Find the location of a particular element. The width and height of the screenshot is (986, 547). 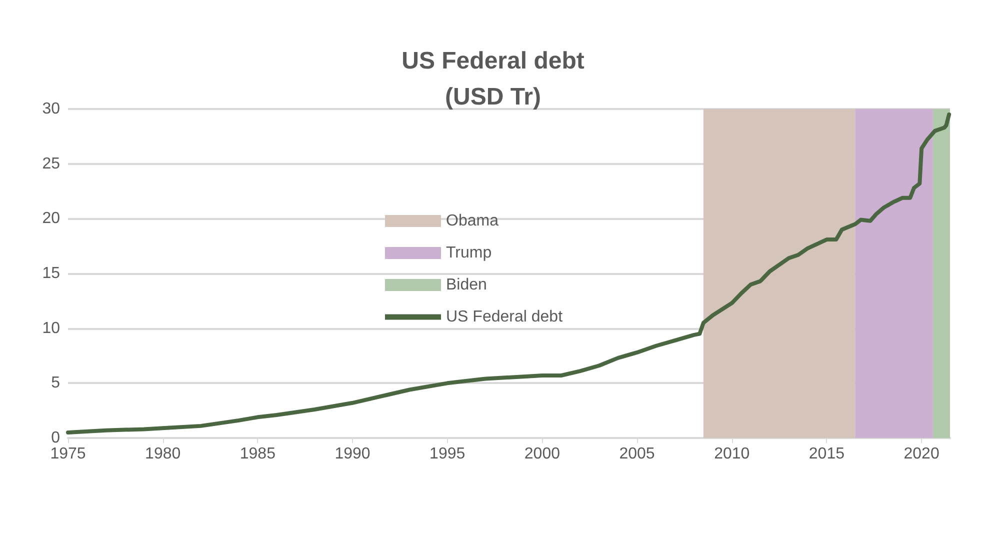

y-tick-label: 20 is located at coordinates (51, 219).